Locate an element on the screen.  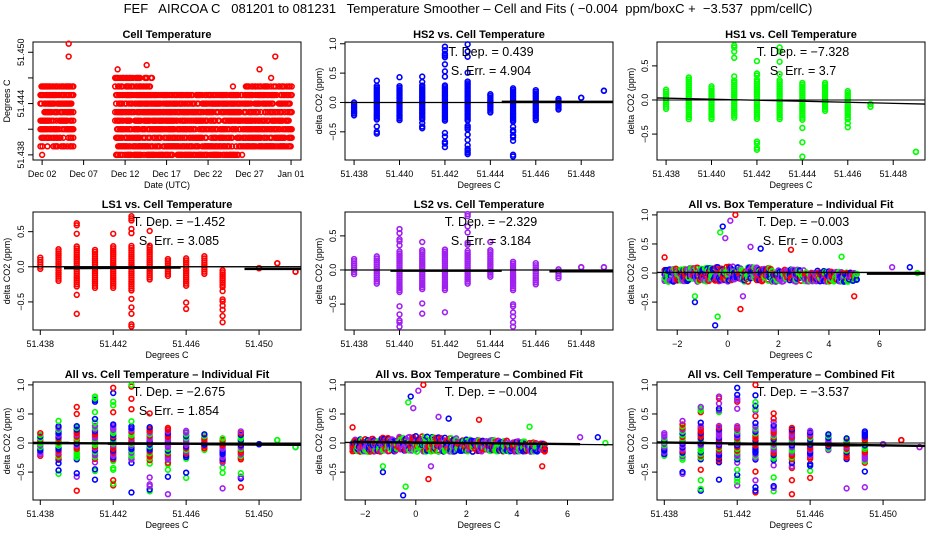
panel-title: HS1 vs. Cell Temperature is located at coordinates (791, 35).